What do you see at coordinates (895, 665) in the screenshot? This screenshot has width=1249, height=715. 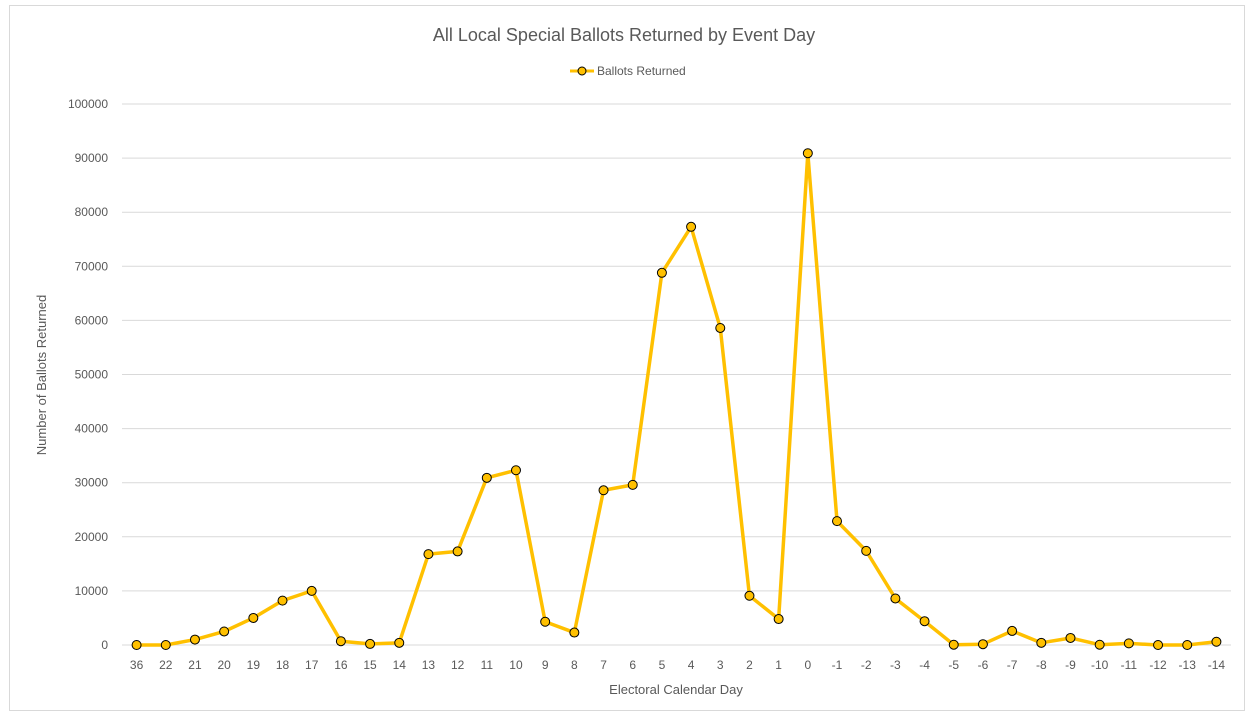 I see `x-tick-label: -3` at bounding box center [895, 665].